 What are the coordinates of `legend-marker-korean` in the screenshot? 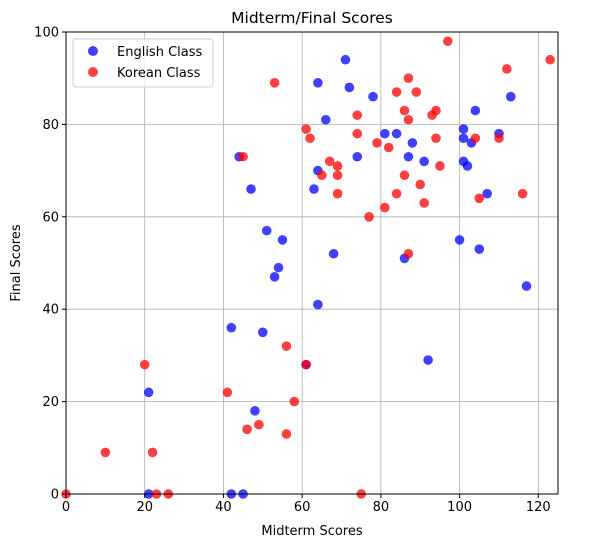 It's located at (93, 72).